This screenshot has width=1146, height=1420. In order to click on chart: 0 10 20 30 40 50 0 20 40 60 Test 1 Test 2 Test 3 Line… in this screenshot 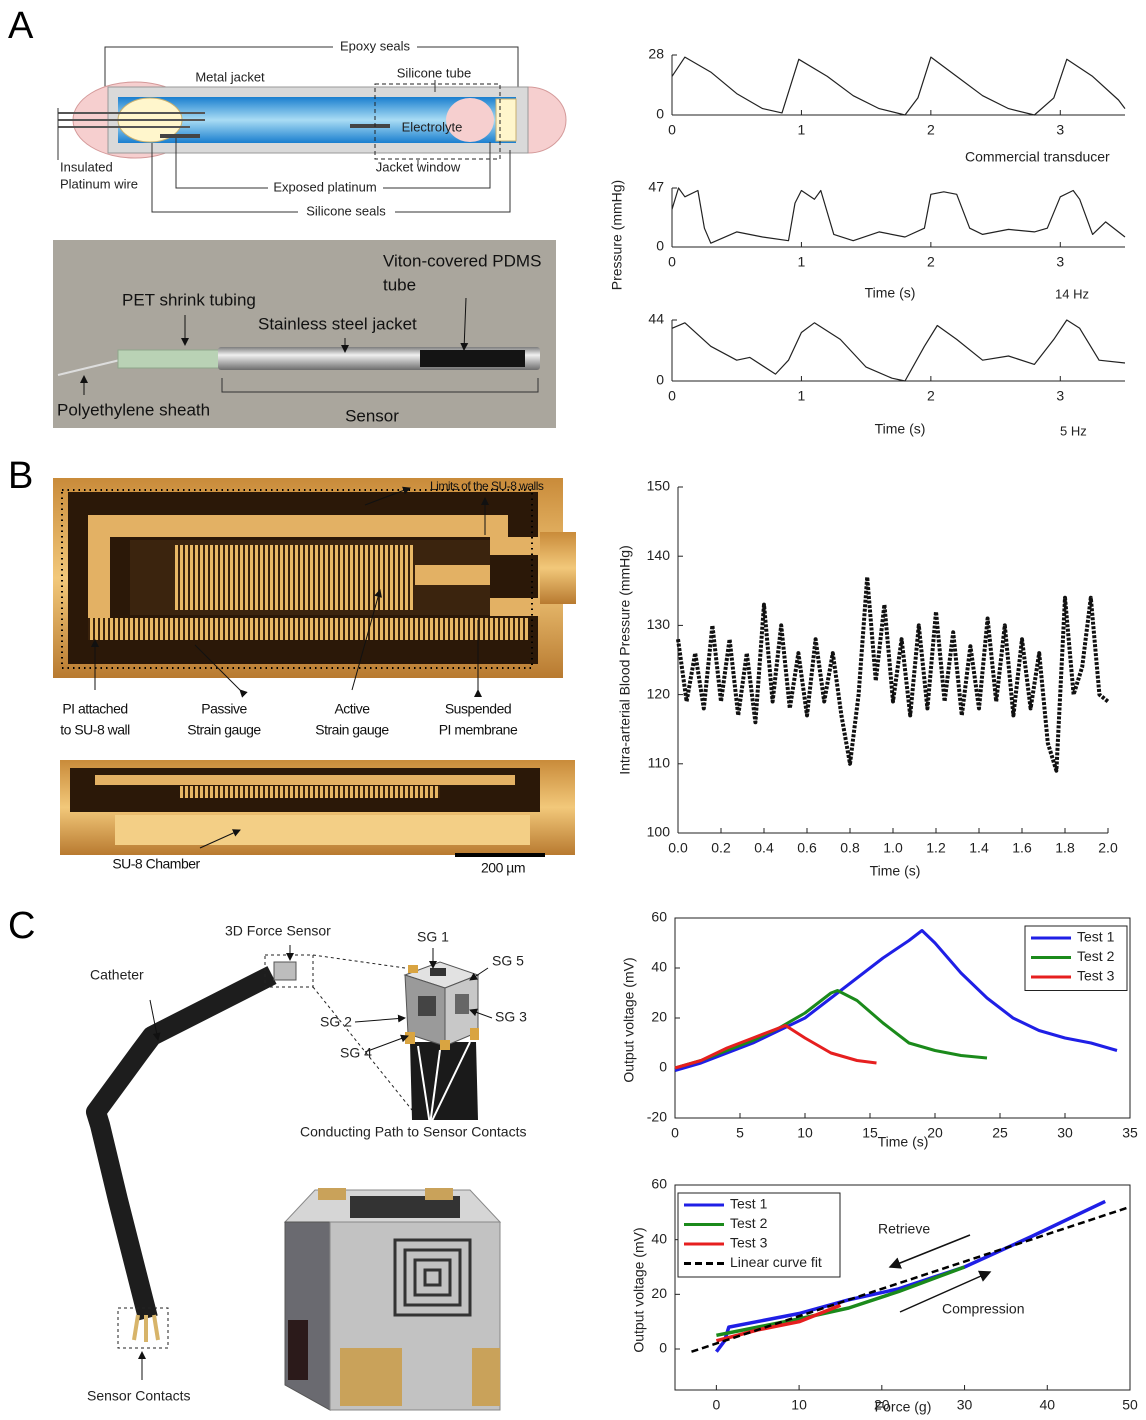, I will do `click(884, 1295)`.